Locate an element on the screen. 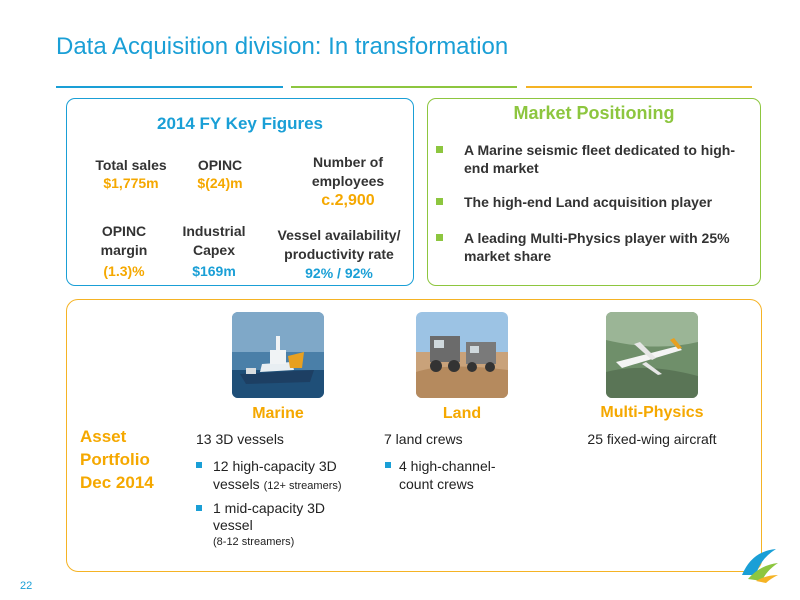 The width and height of the screenshot is (800, 600). land-vehicles-photo is located at coordinates (462, 355).